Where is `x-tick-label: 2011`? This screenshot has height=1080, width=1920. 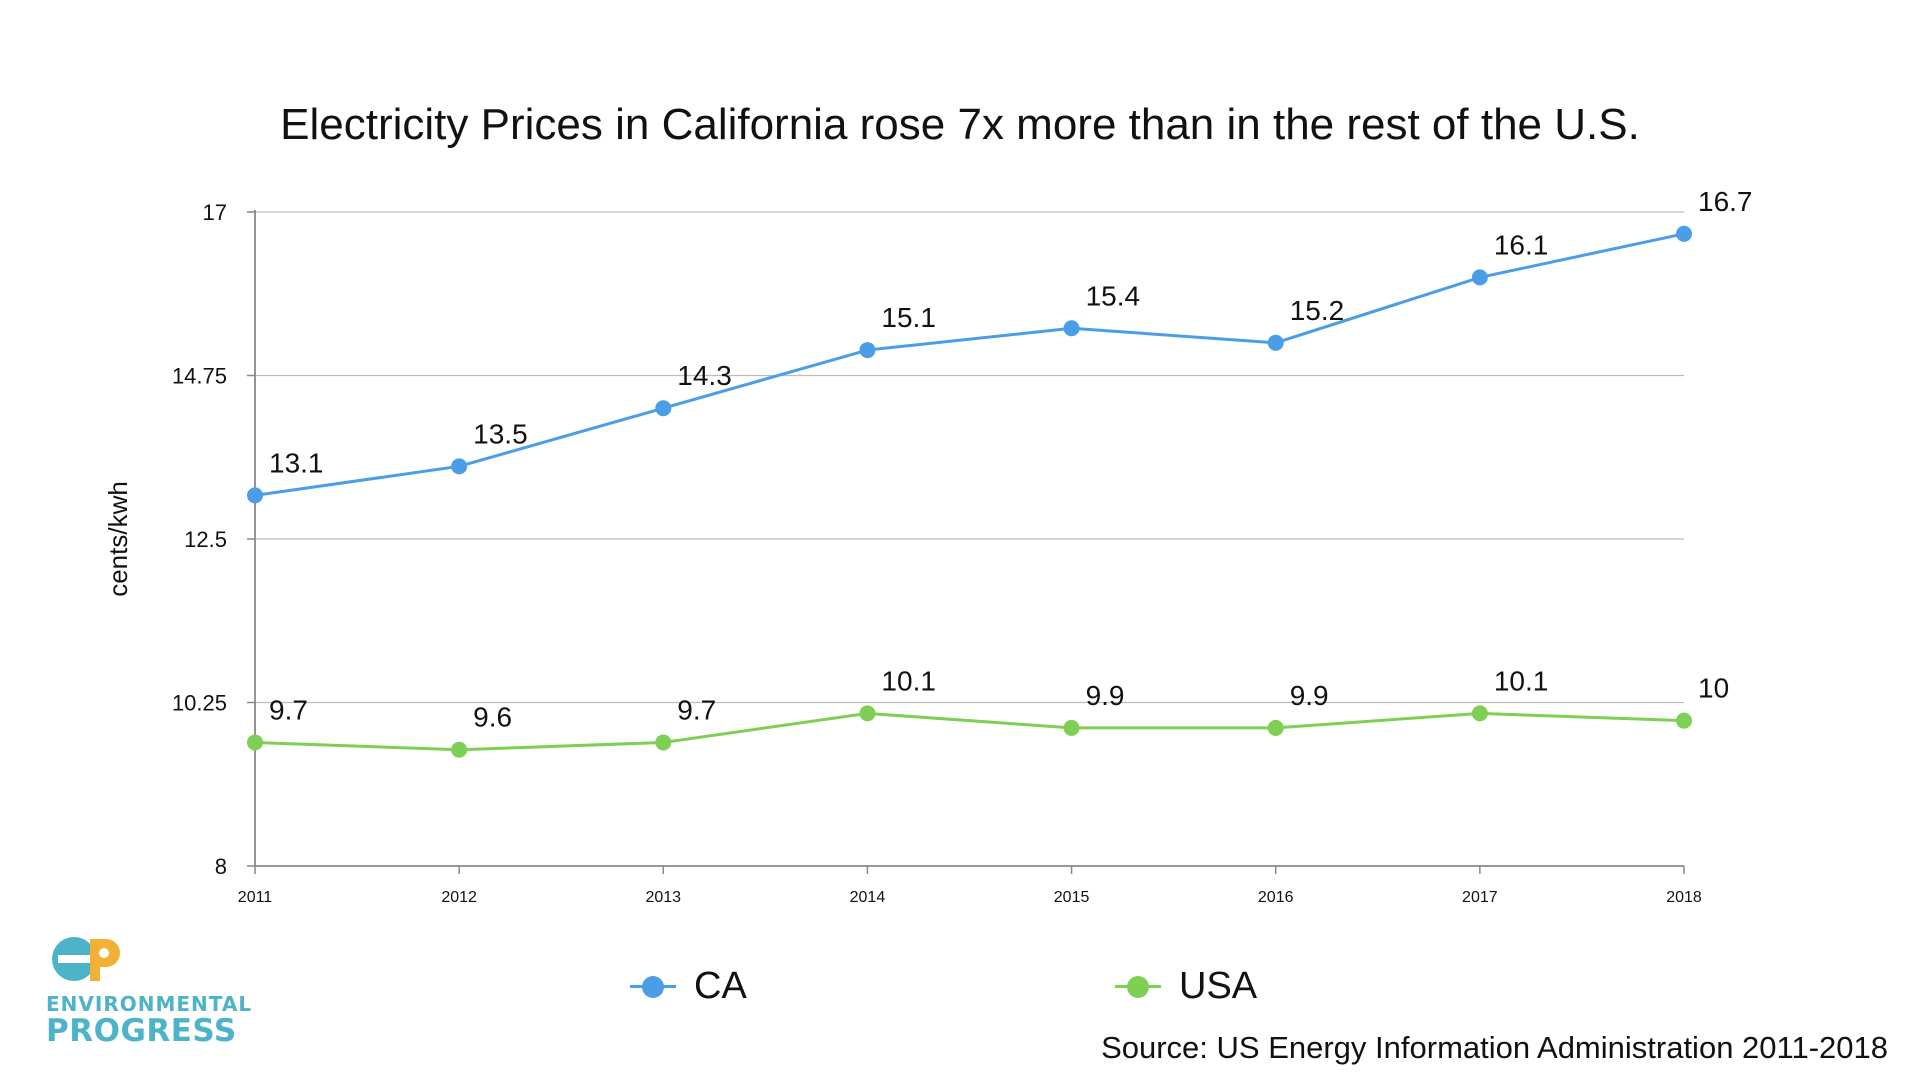
x-tick-label: 2011 is located at coordinates (255, 897).